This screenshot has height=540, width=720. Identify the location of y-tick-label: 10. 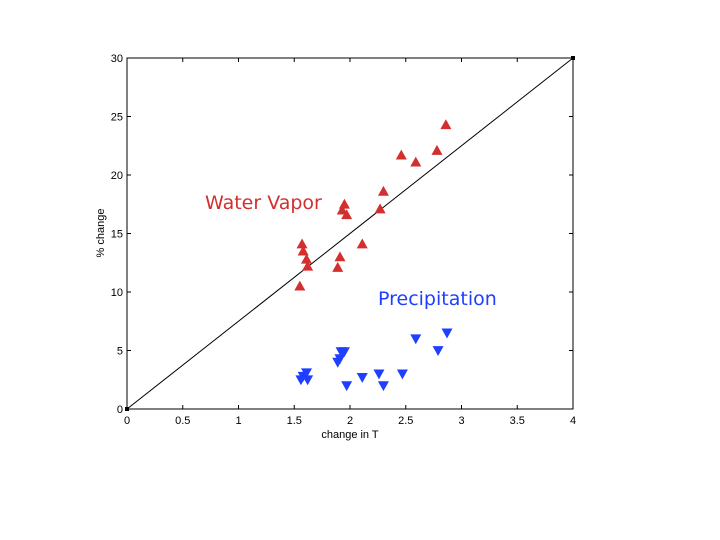
(117, 293).